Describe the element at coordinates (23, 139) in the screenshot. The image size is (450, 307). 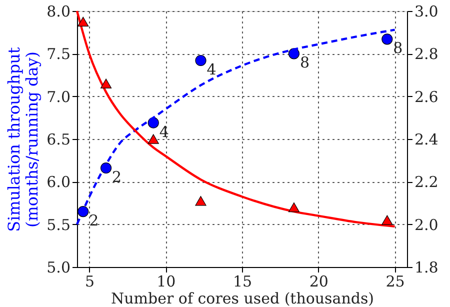
I see `y-axis-title: Simulation throughput (months/running day)` at that location.